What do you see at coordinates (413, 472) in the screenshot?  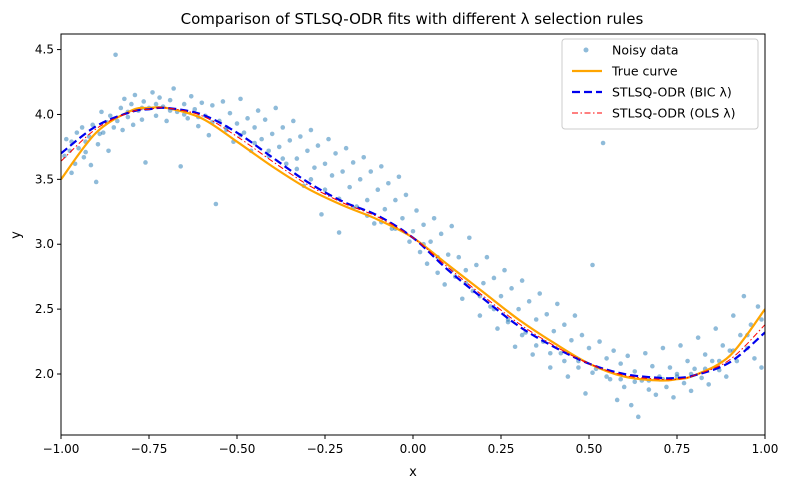 I see `x-axis-label: x` at bounding box center [413, 472].